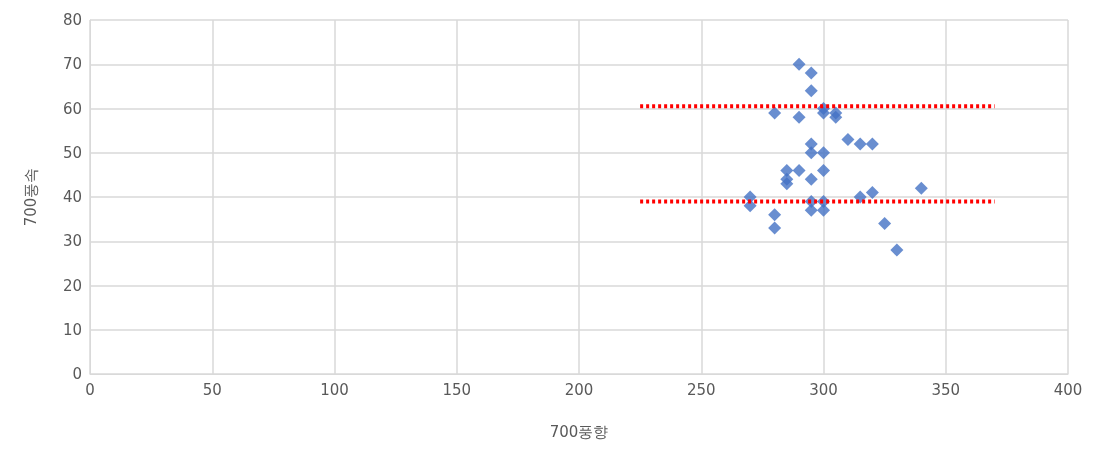  Describe the element at coordinates (579, 389) in the screenshot. I see `x-tick-label: 200` at that location.